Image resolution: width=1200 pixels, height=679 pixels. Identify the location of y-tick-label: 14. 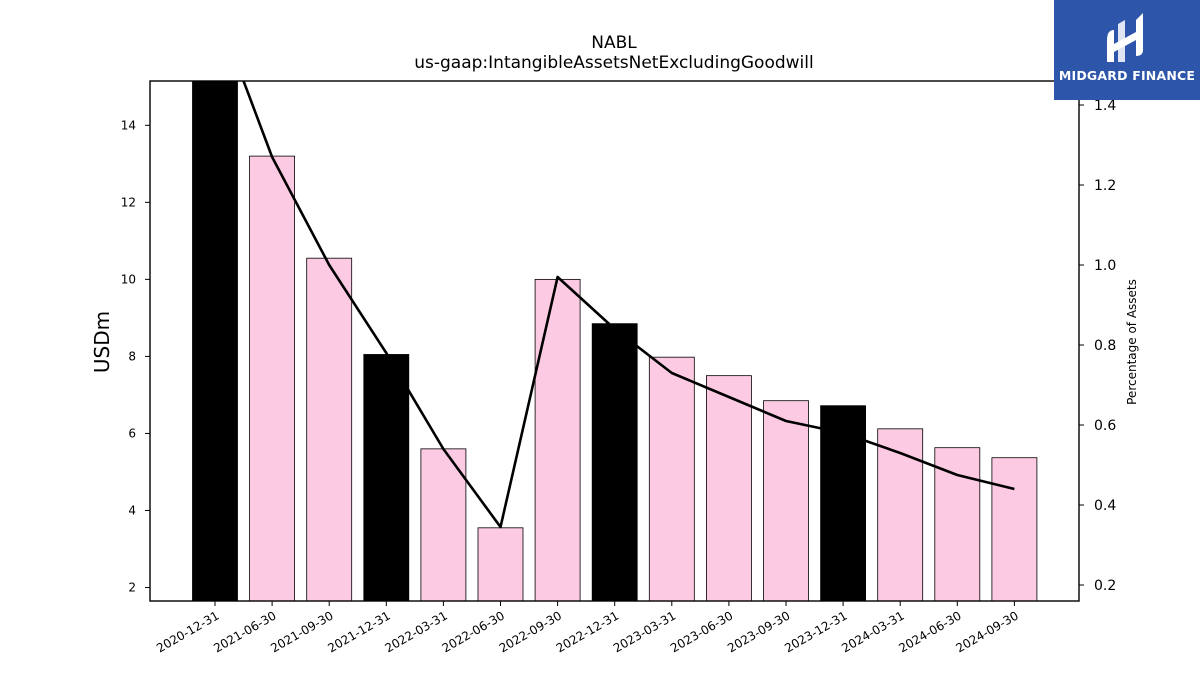
(128, 125).